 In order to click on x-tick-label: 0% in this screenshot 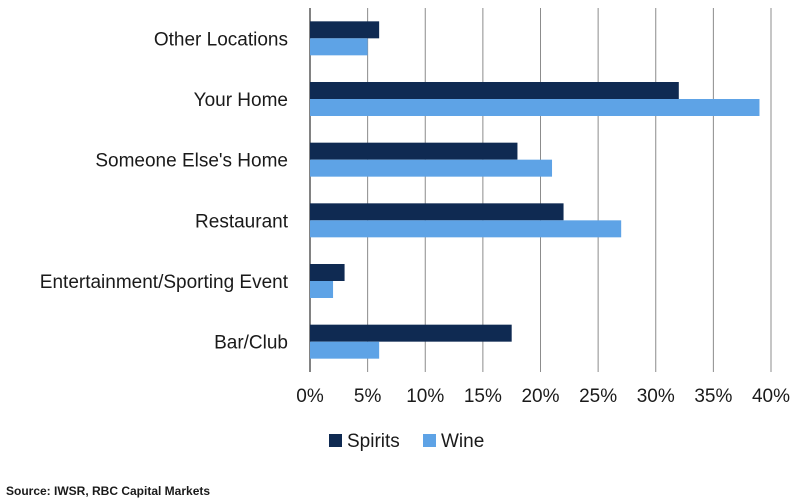, I will do `click(310, 396)`.